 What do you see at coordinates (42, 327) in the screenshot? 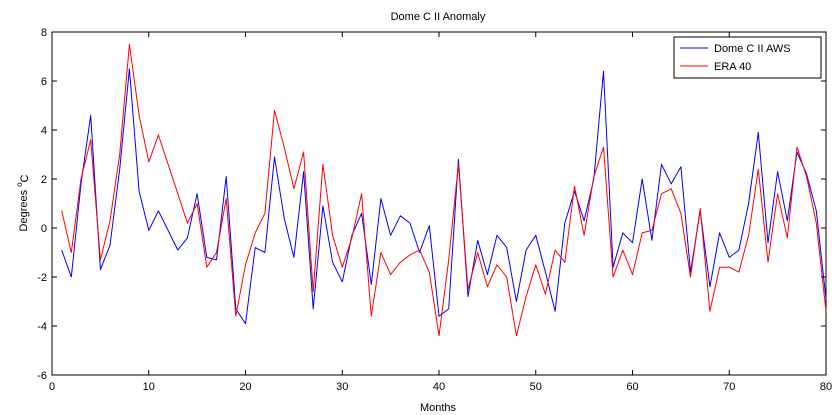
I see `y-tick-label: -4` at bounding box center [42, 327].